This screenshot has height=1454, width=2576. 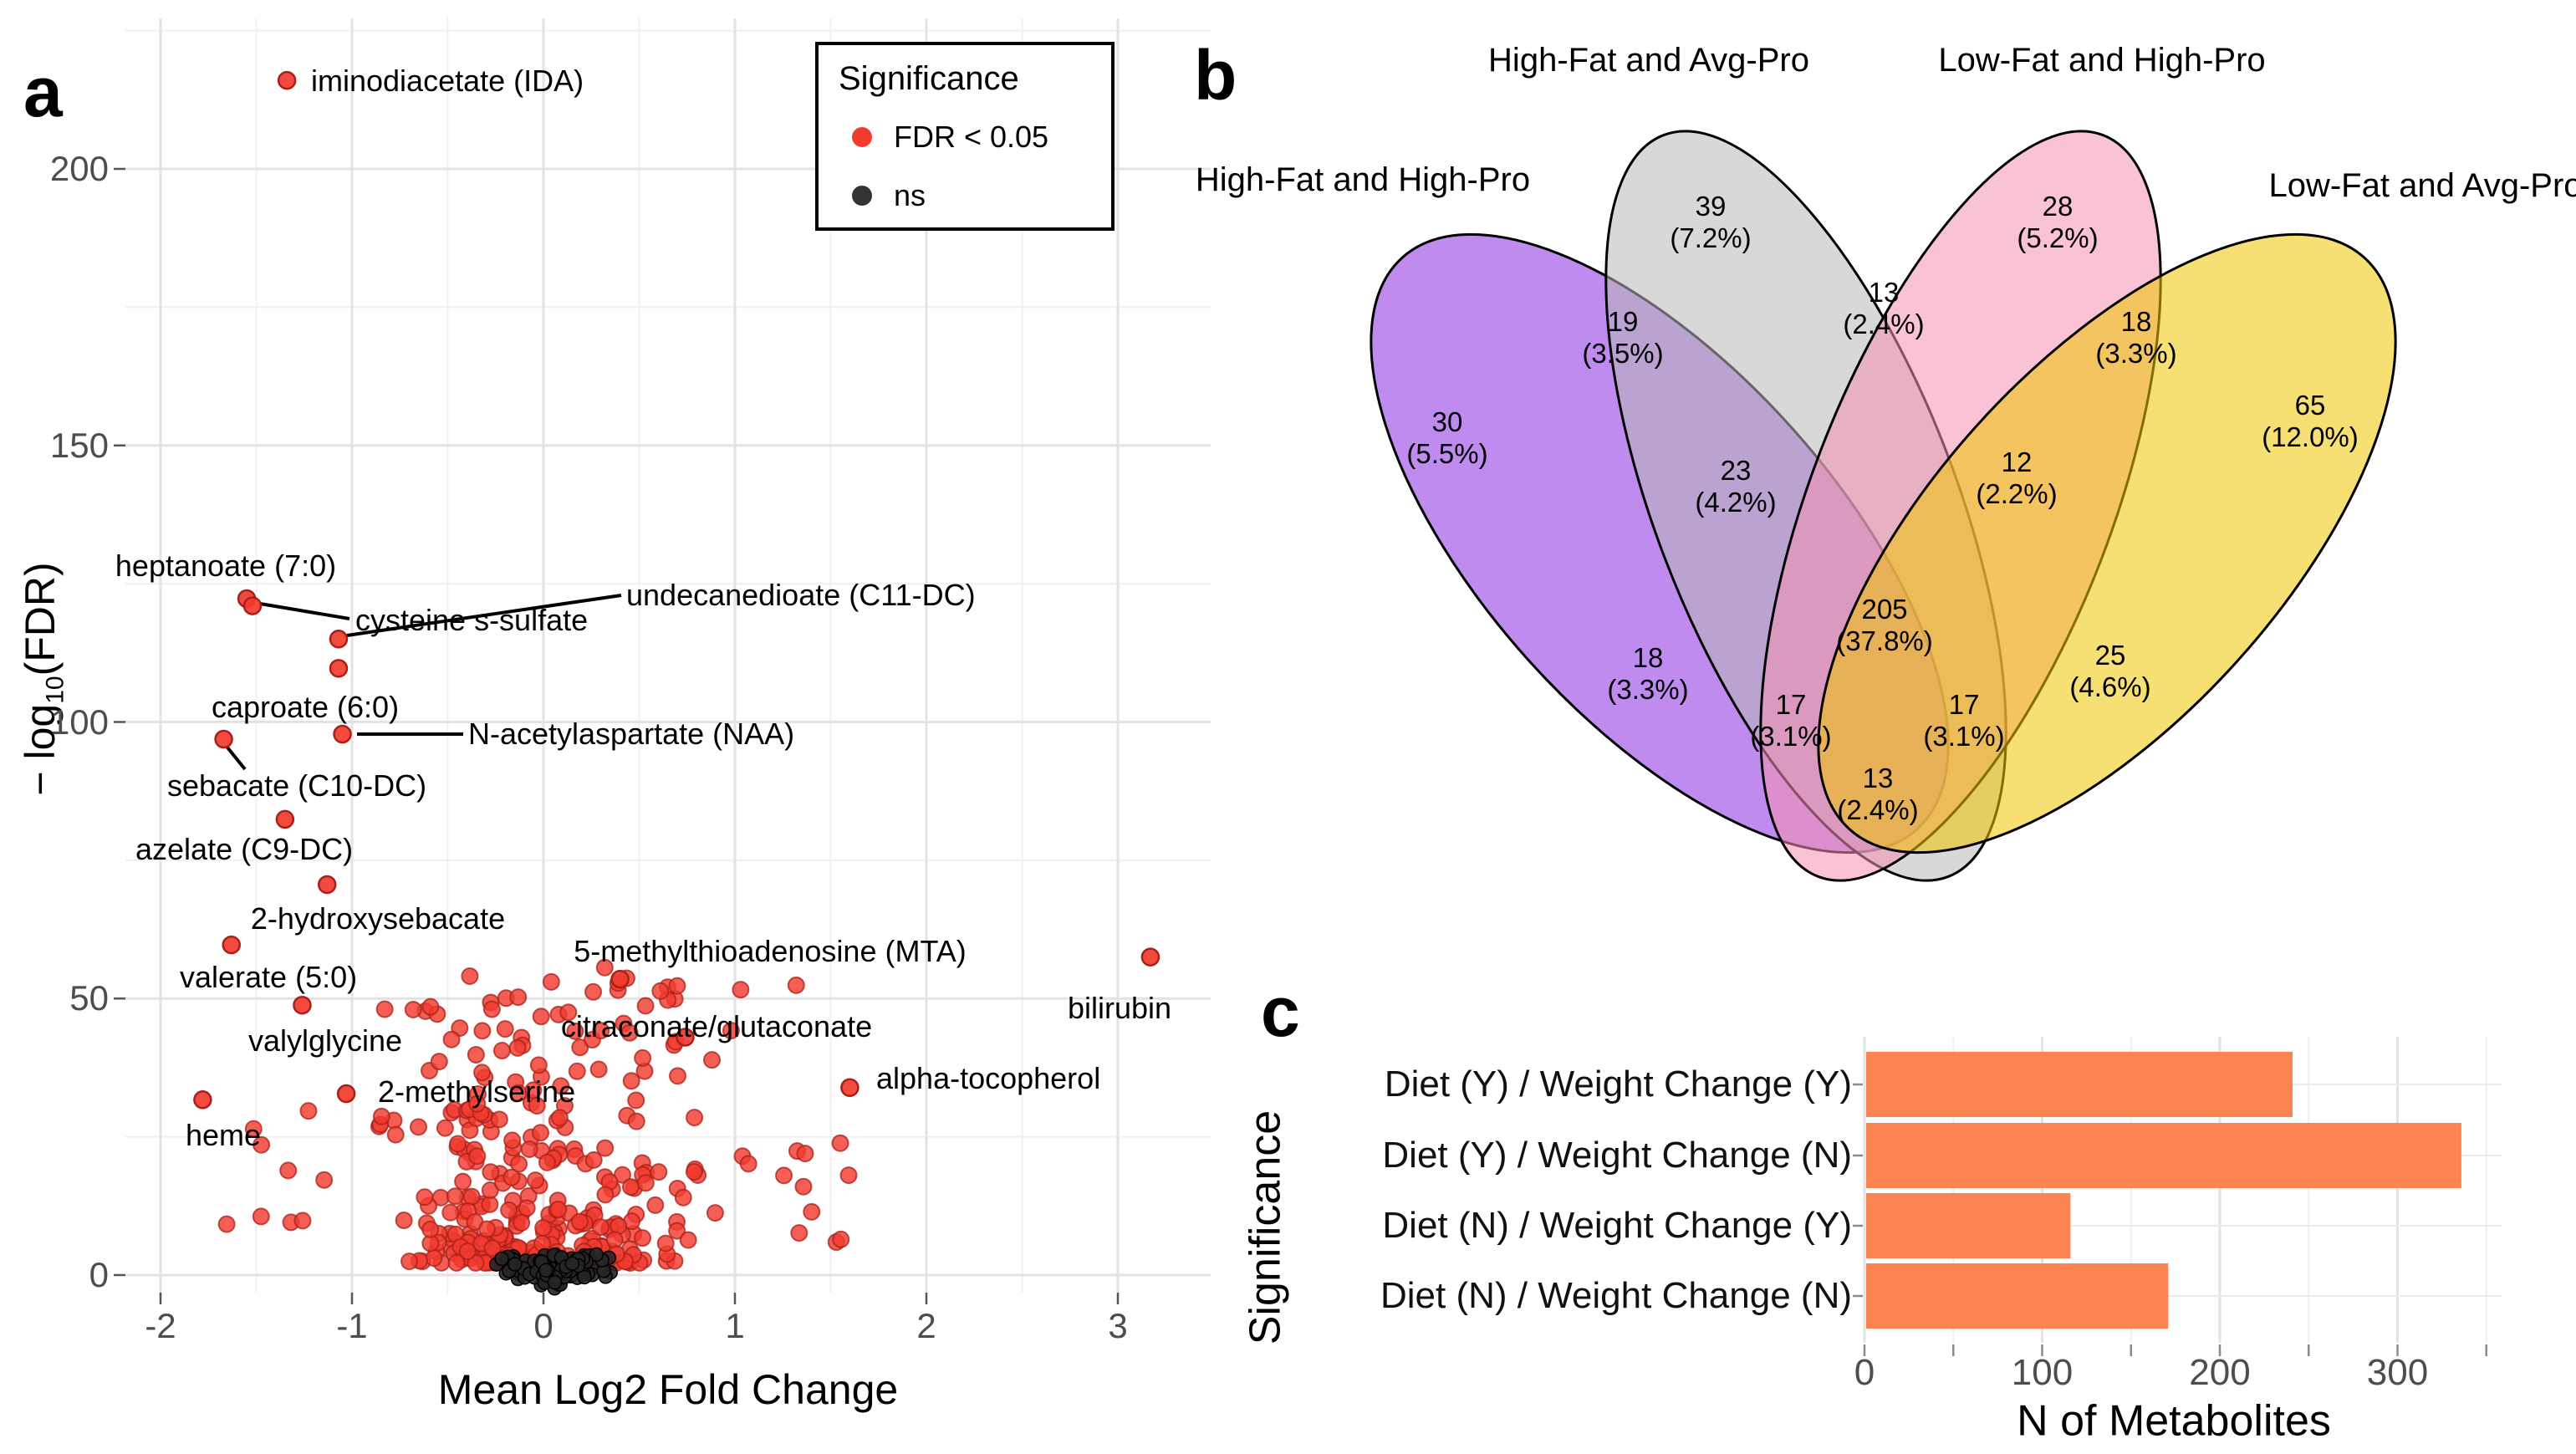 I want to click on volcano-point-label: iminodiacetate (IDA), so click(x=448, y=81).